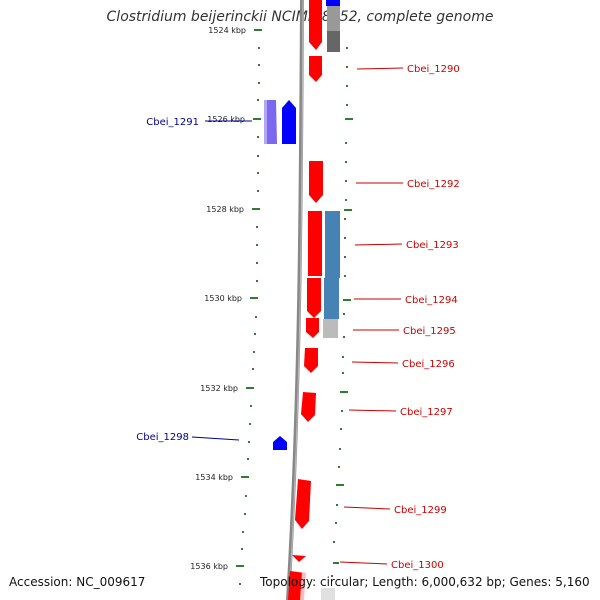 The image size is (600, 600). I want to click on gene-label-text: Cbei_1290, so click(433, 69).